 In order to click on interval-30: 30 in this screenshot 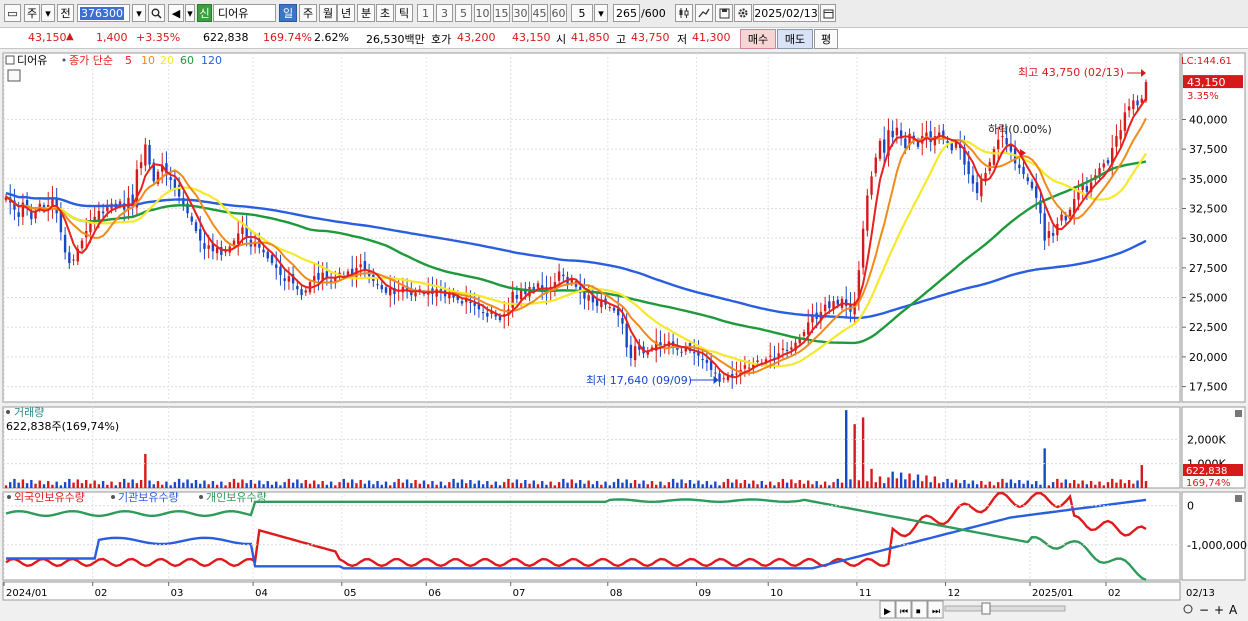, I will do `click(520, 13)`.